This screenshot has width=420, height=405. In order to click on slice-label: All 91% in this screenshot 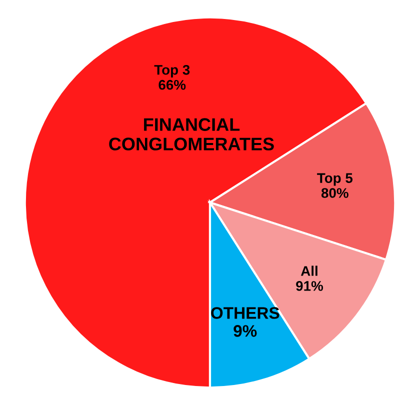, I will do `click(310, 278)`.